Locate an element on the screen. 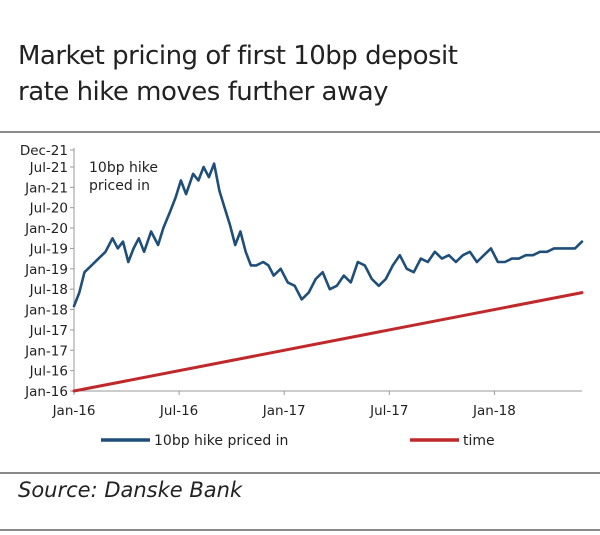 The height and width of the screenshot is (535, 600). source-note: Source: Danske Bank is located at coordinates (130, 490).